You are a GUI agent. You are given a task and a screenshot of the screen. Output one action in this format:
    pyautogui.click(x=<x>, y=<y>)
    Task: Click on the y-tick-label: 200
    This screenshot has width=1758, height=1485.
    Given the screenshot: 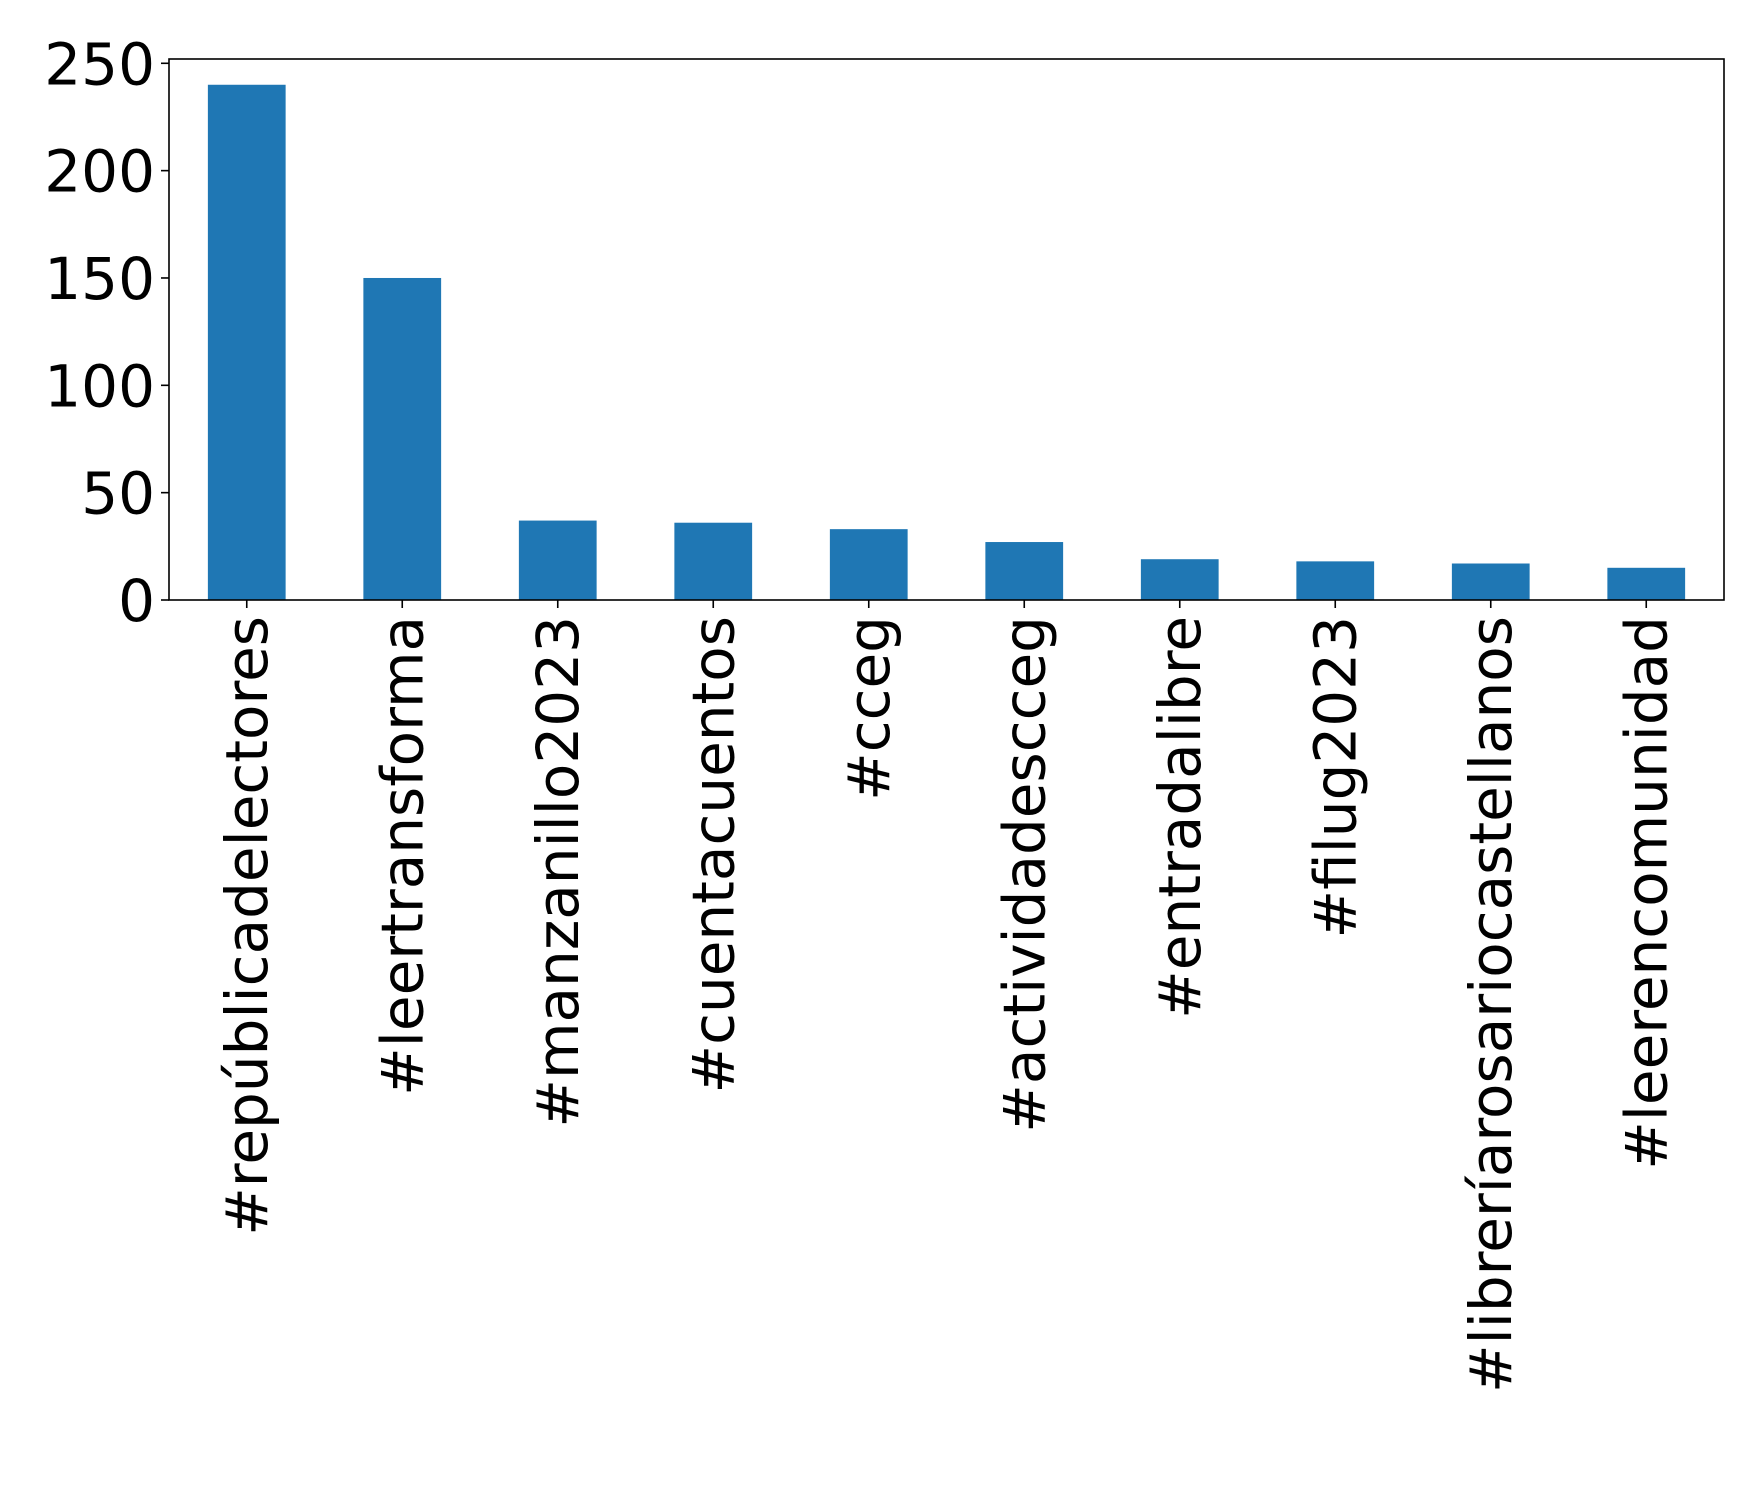 What is the action you would take?
    pyautogui.click(x=99, y=172)
    